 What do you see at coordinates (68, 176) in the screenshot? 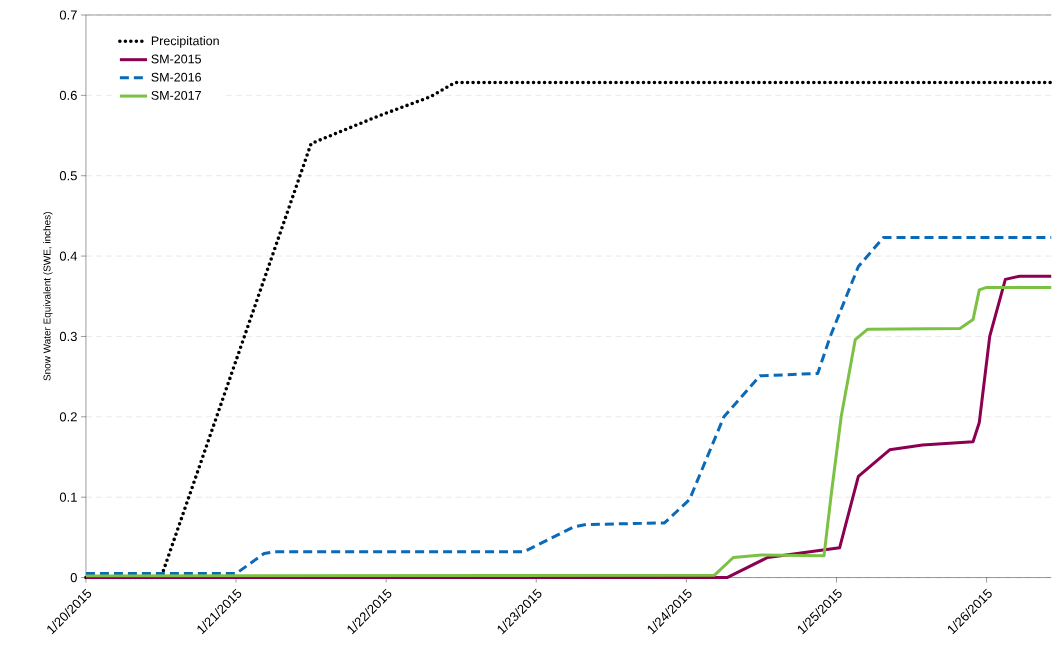
I see `y-tick-label: 0.5` at bounding box center [68, 176].